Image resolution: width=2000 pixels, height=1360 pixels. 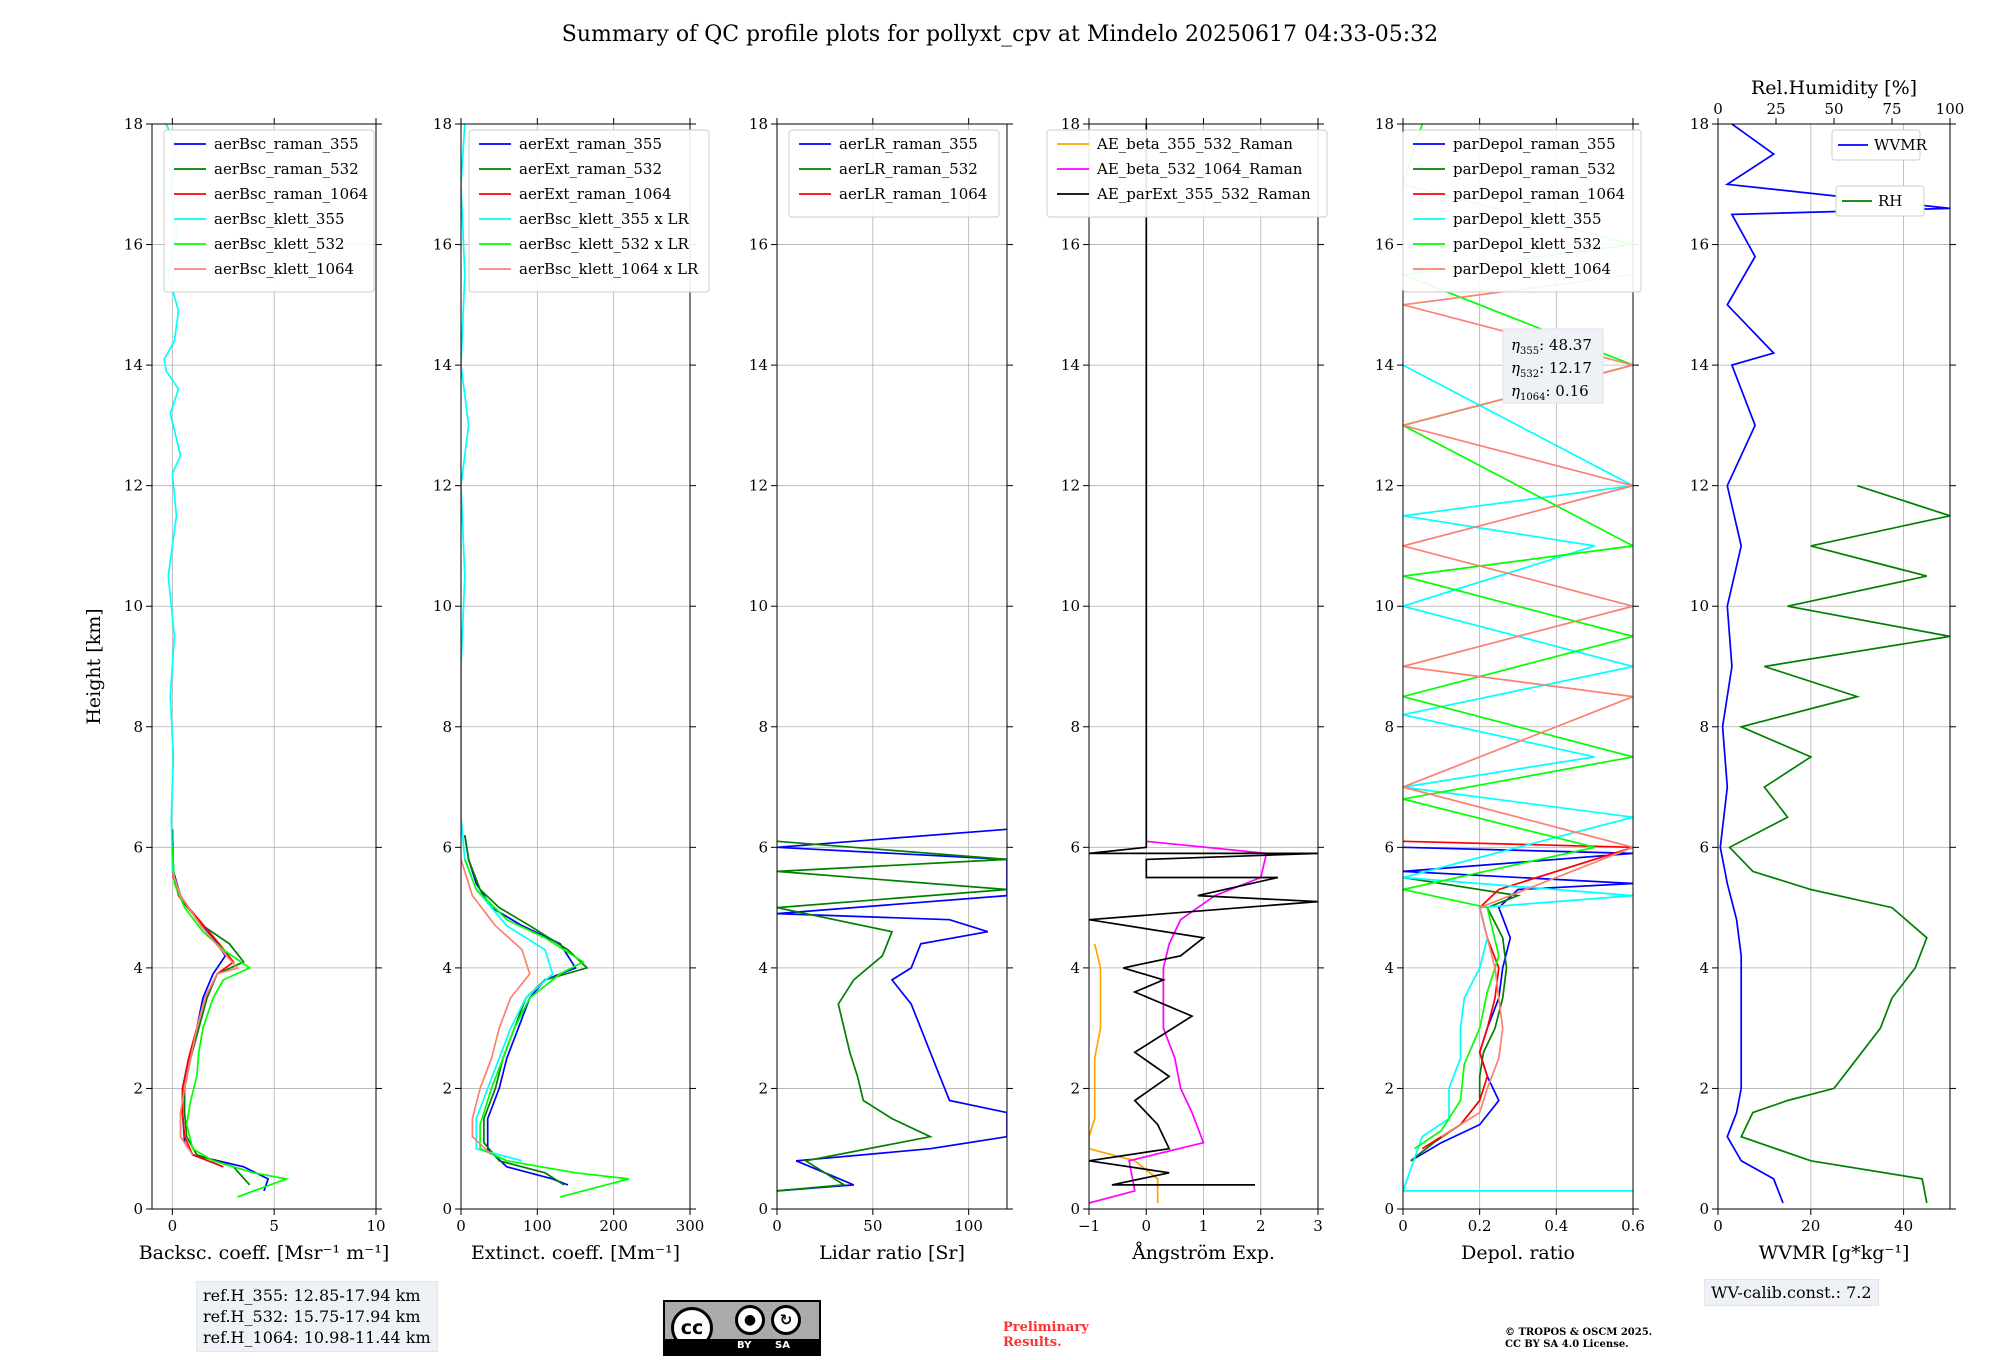 What do you see at coordinates (1534, 144) in the screenshot?
I see `legend-label: parDepol_raman_355` at bounding box center [1534, 144].